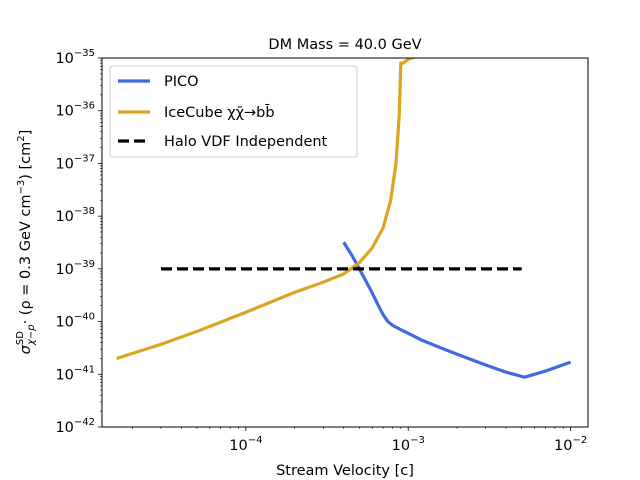  What do you see at coordinates (345, 471) in the screenshot?
I see `x-axis-label: Stream Velocity [c]` at bounding box center [345, 471].